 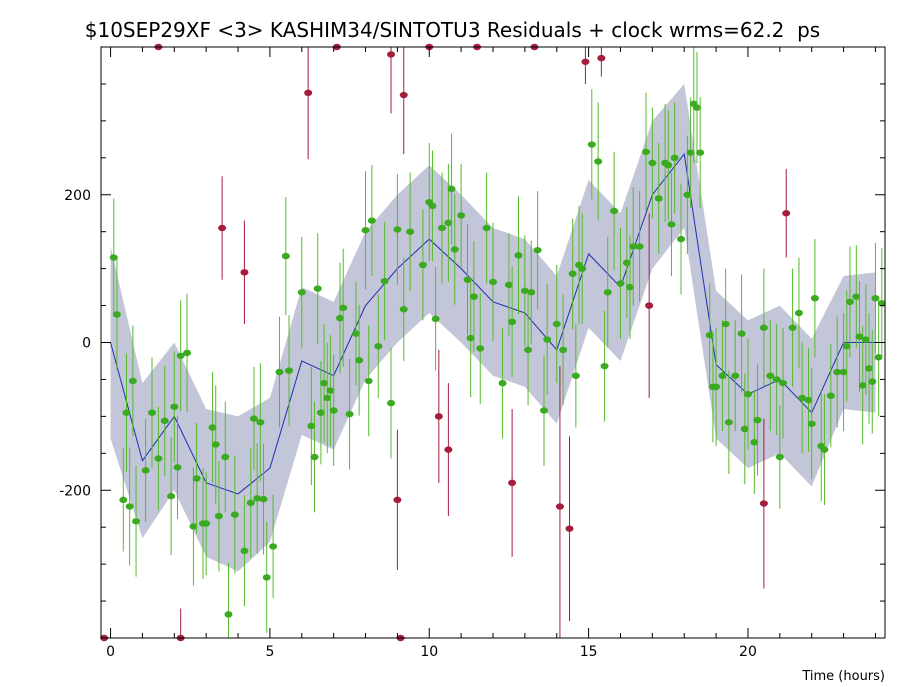 I want to click on x-axis-title: Time (hours), so click(x=843, y=676).